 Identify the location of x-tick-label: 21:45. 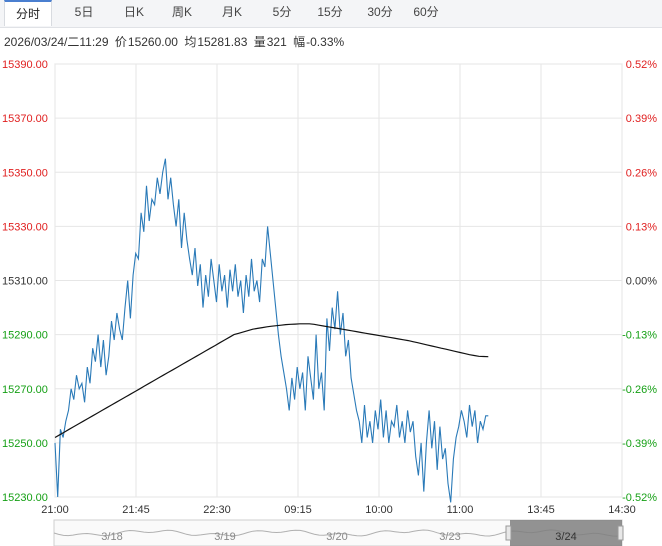
(136, 510).